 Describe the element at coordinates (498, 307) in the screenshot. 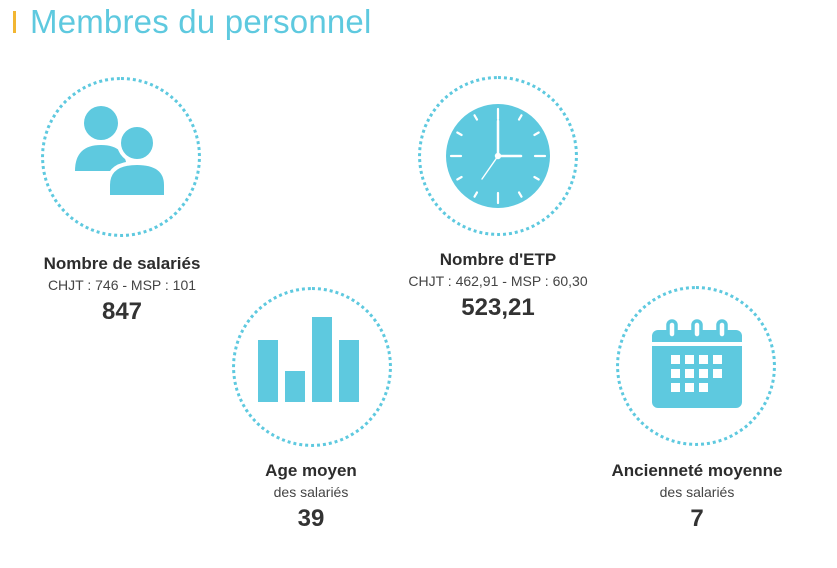

I see `stat-value: 523,21` at that location.